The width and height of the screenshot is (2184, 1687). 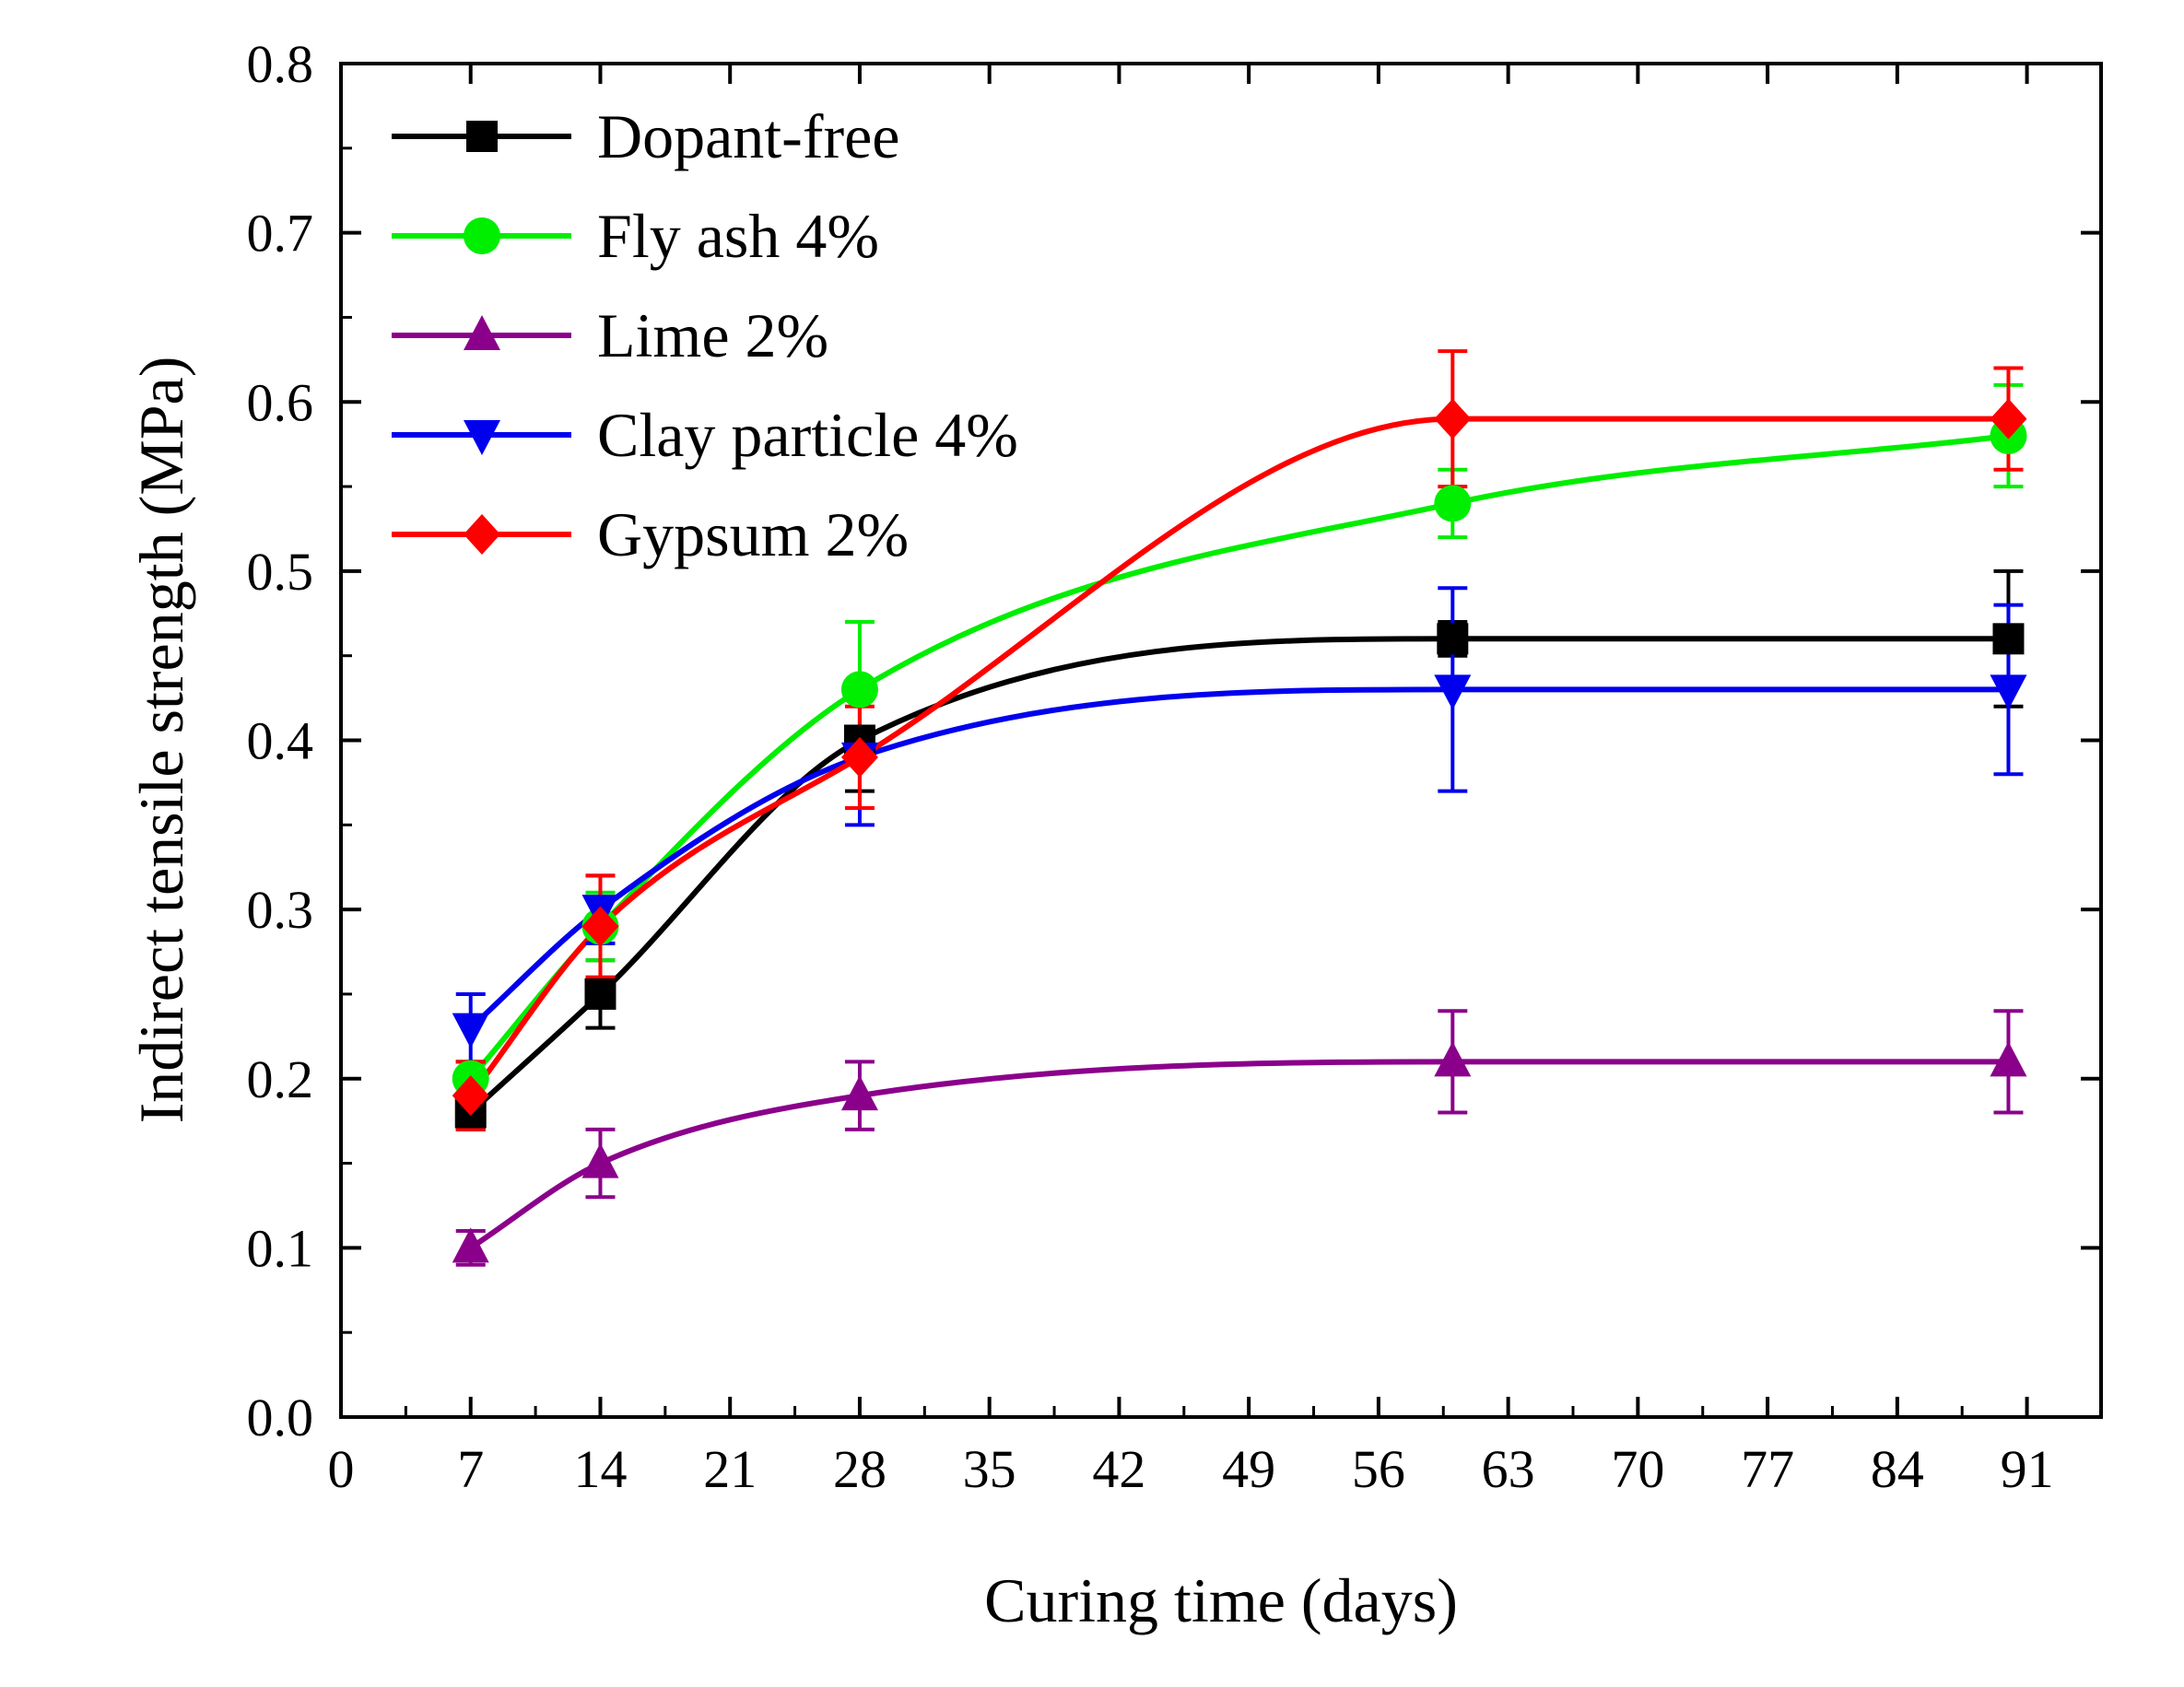 What do you see at coordinates (280, 1417) in the screenshot?
I see `y-tick-label: 0.0` at bounding box center [280, 1417].